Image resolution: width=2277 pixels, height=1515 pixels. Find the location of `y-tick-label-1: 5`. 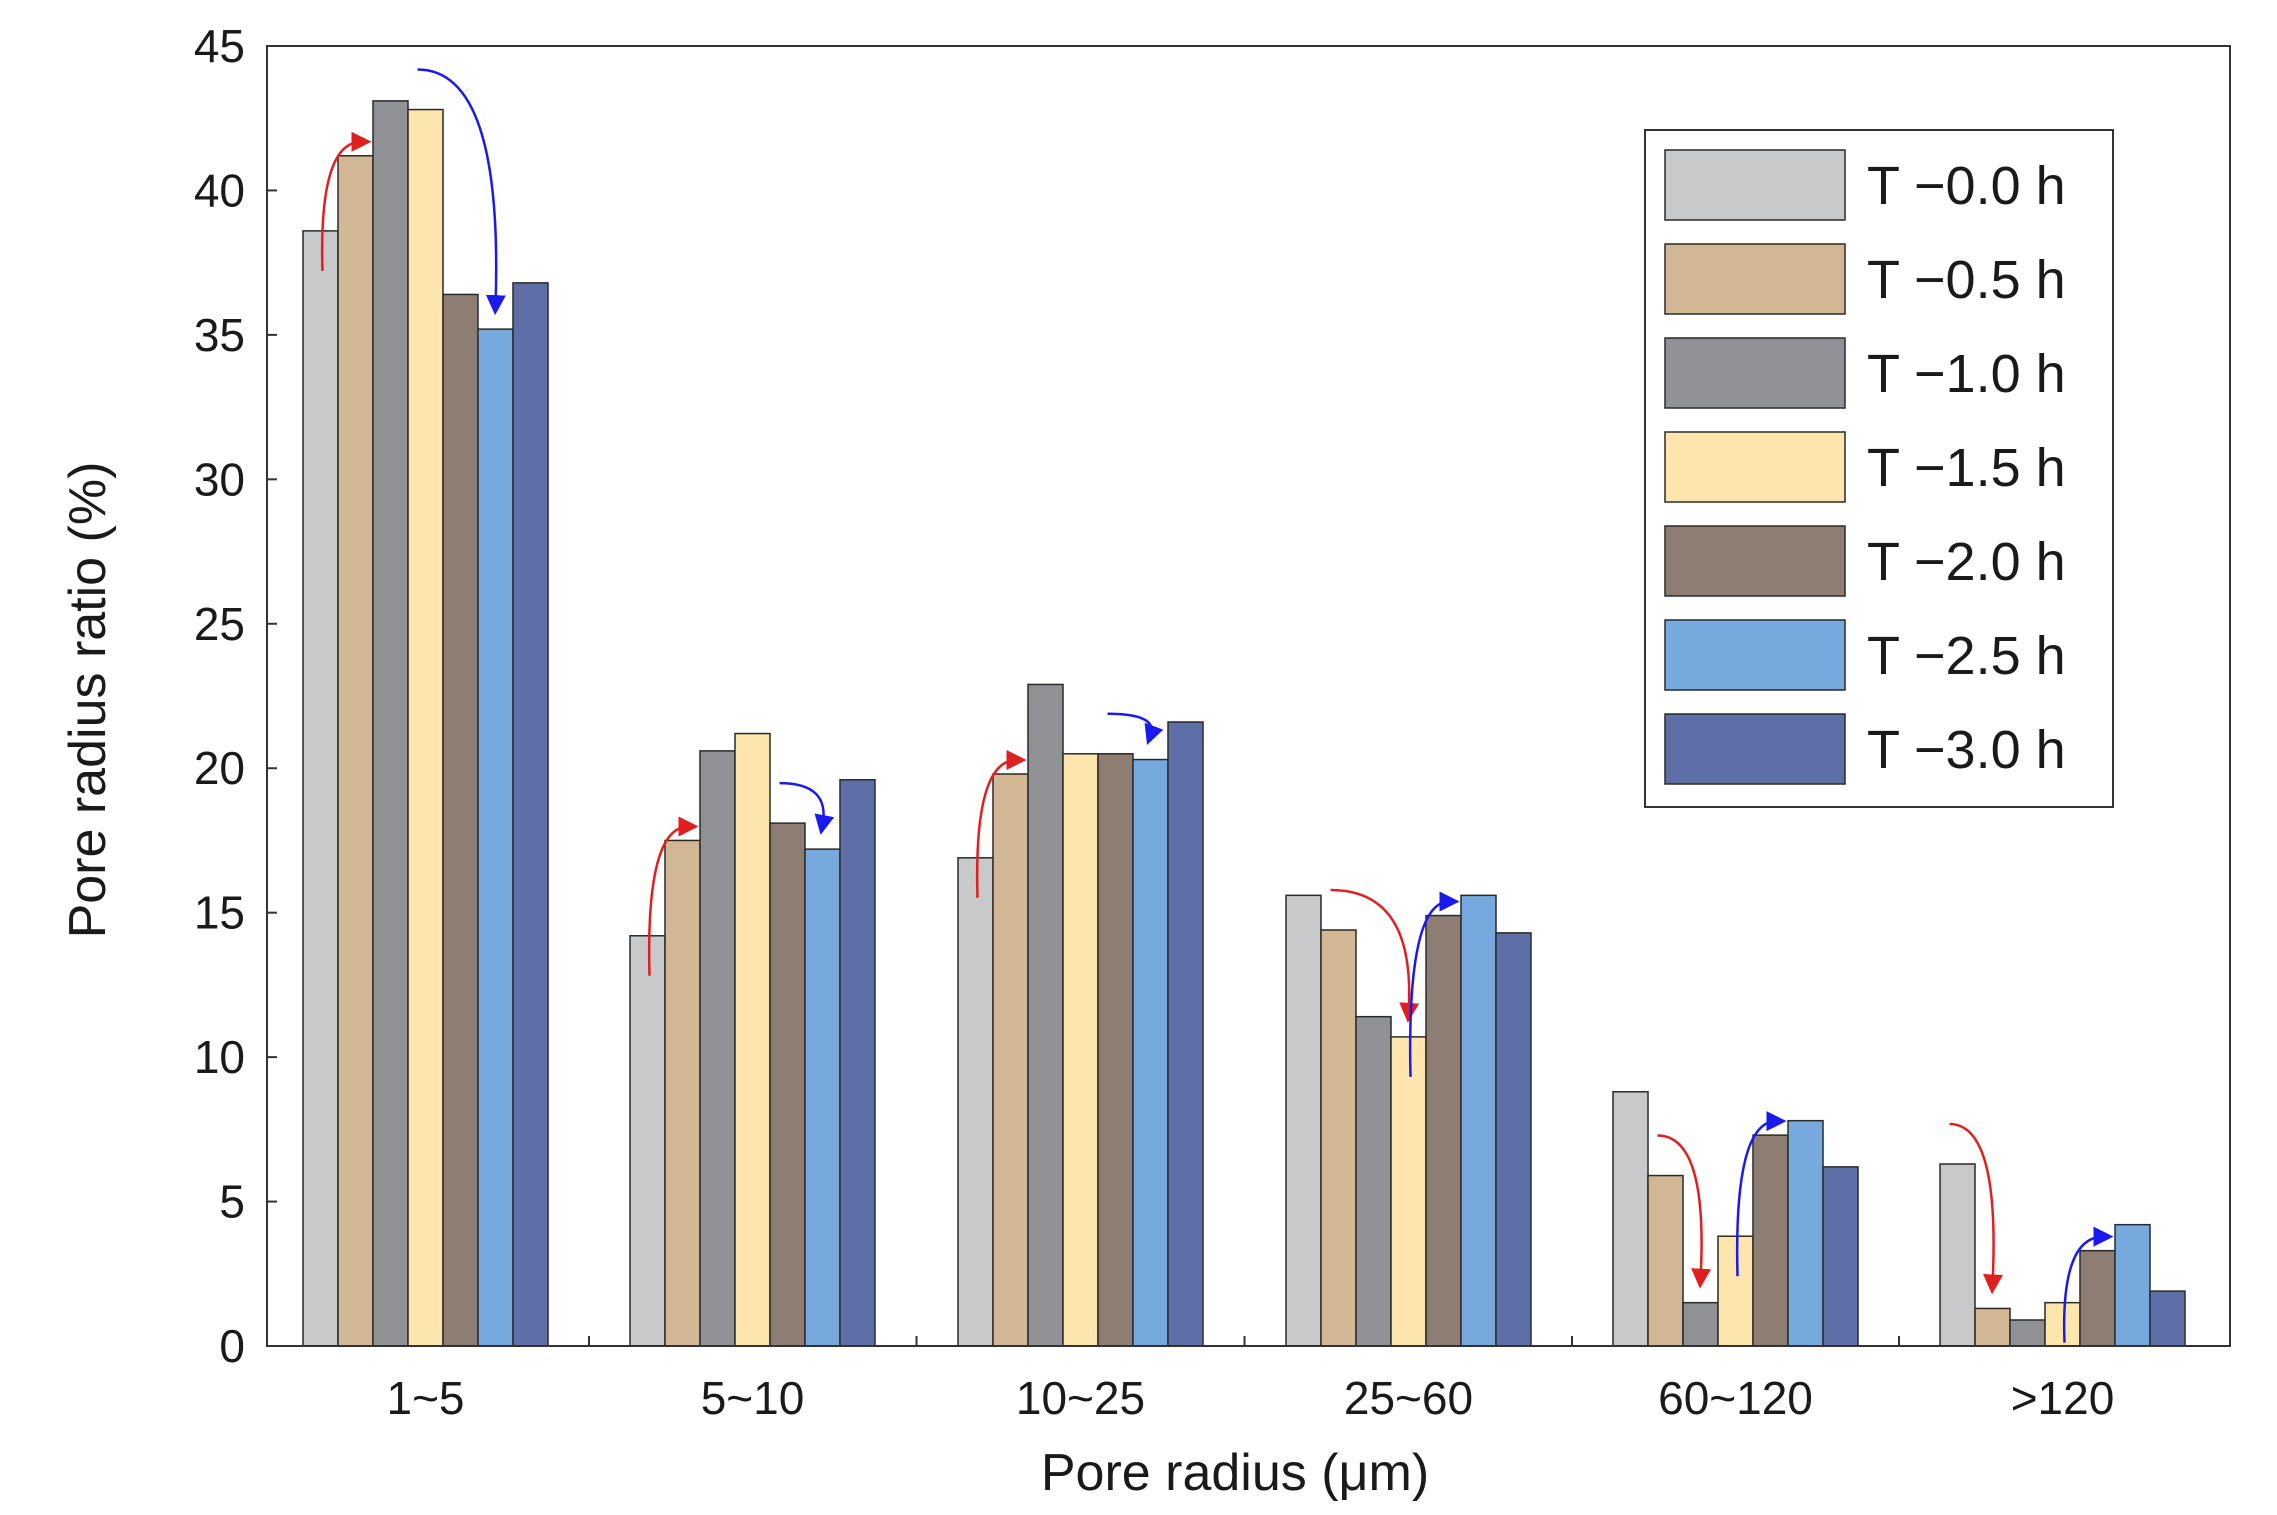

y-tick-label-1: 5 is located at coordinates (232, 1202).